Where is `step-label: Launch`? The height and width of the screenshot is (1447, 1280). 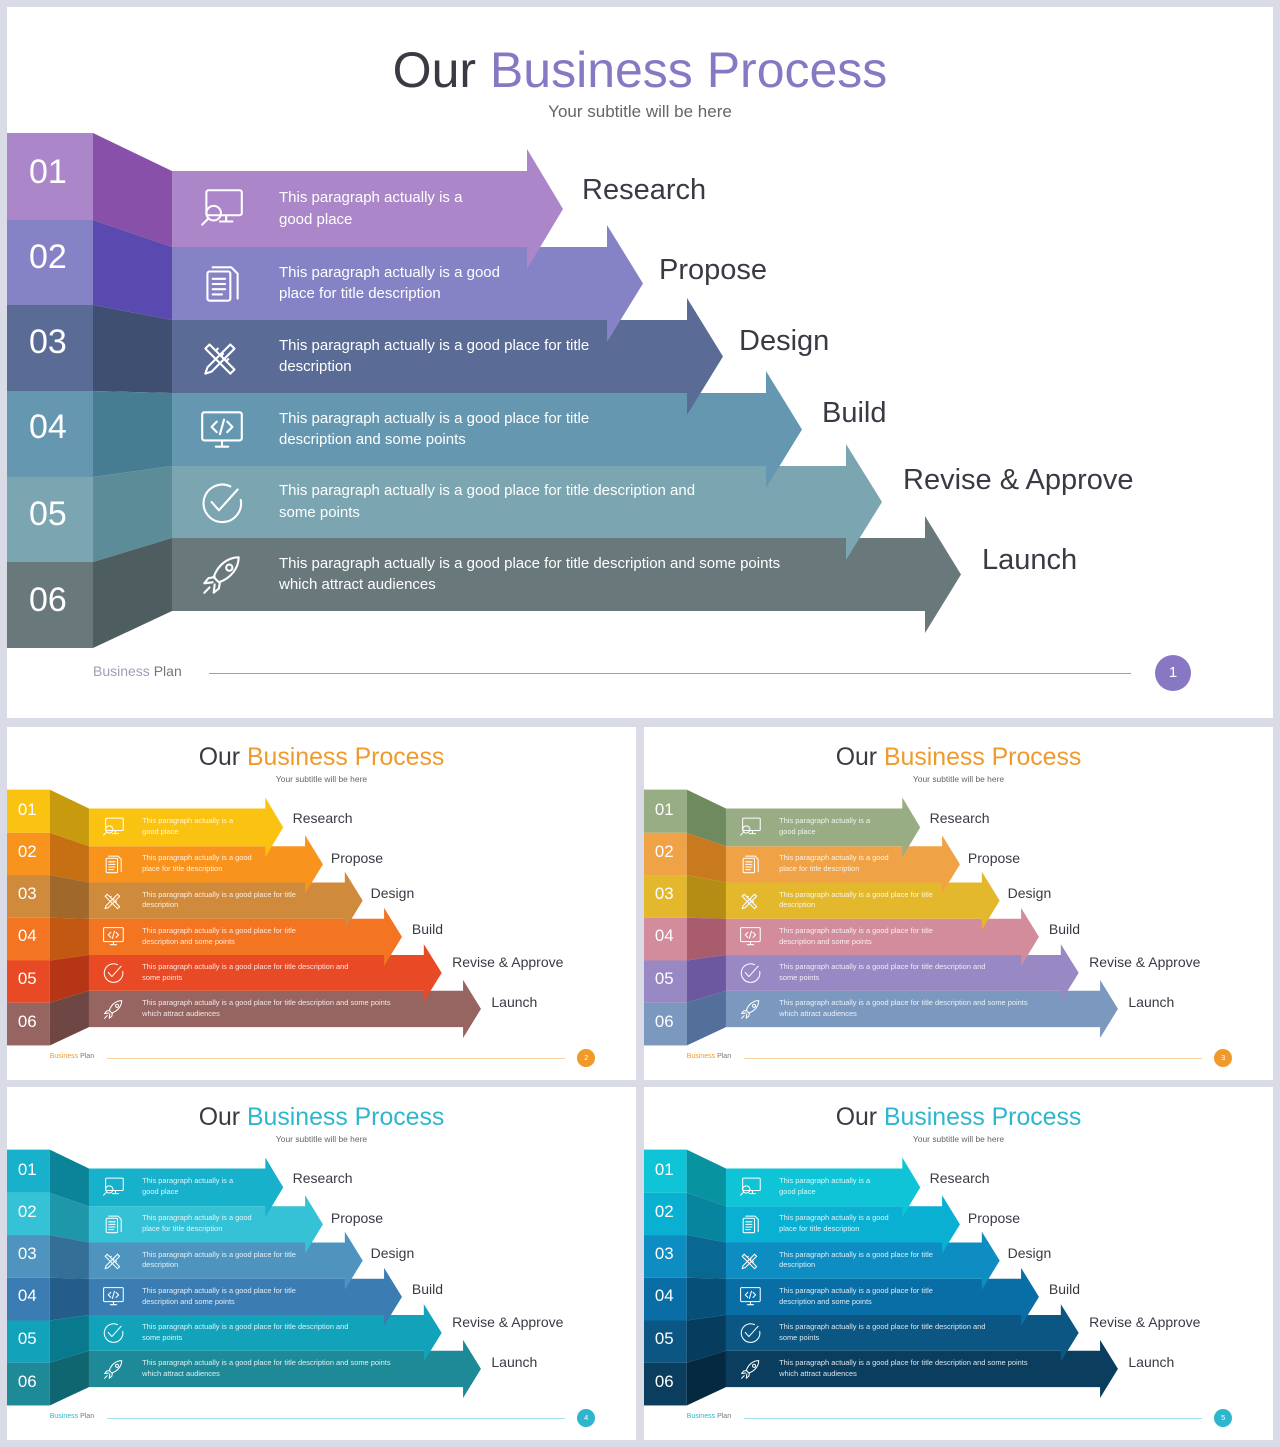 step-label: Launch is located at coordinates (1151, 1361).